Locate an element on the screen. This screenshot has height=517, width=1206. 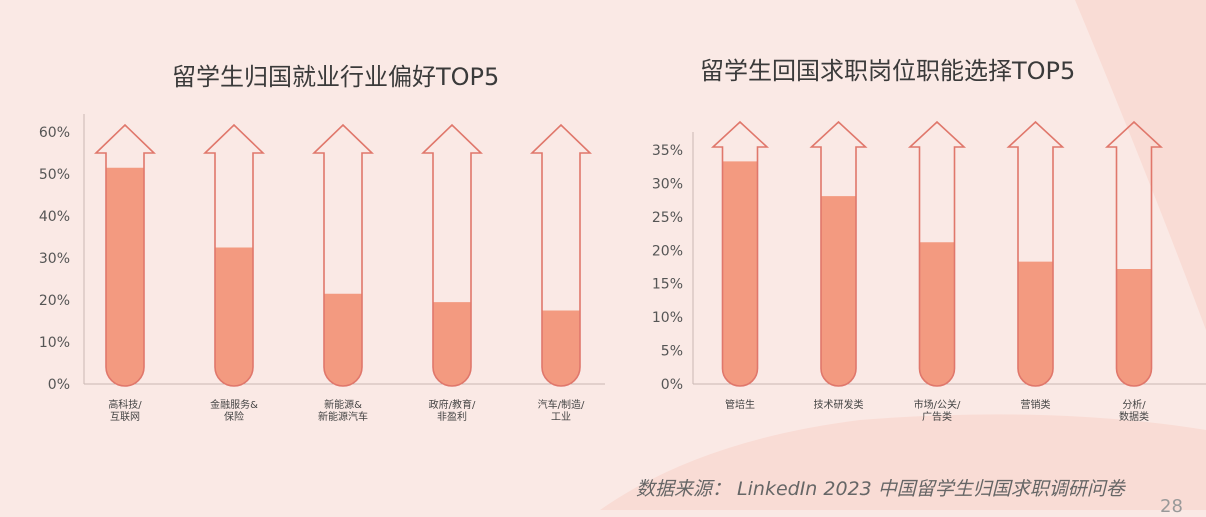
category-label: 技术研发类 is located at coordinates (839, 404).